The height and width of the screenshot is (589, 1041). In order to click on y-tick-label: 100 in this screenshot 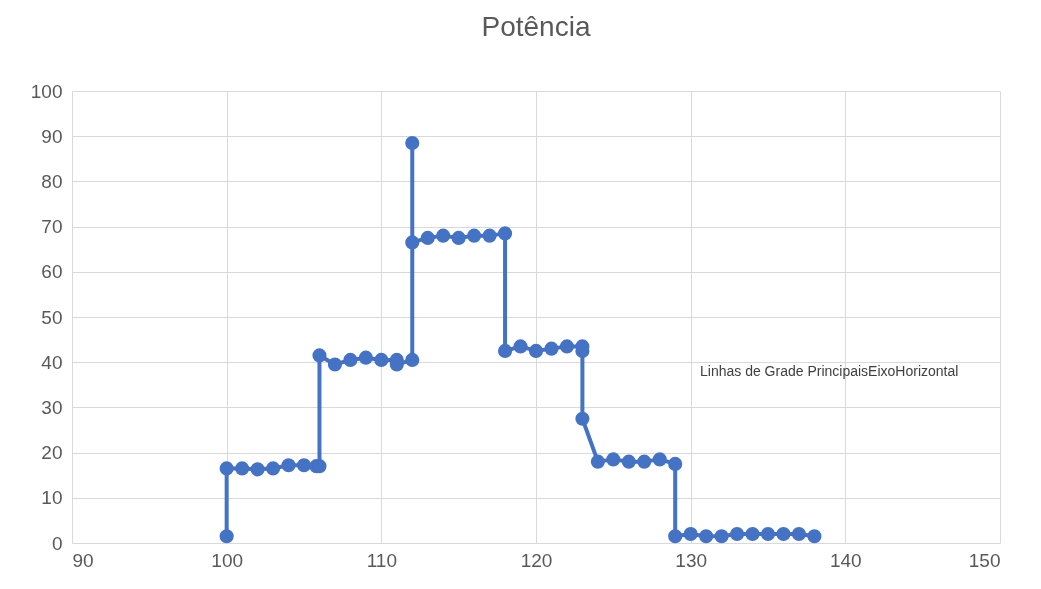, I will do `click(46, 91)`.